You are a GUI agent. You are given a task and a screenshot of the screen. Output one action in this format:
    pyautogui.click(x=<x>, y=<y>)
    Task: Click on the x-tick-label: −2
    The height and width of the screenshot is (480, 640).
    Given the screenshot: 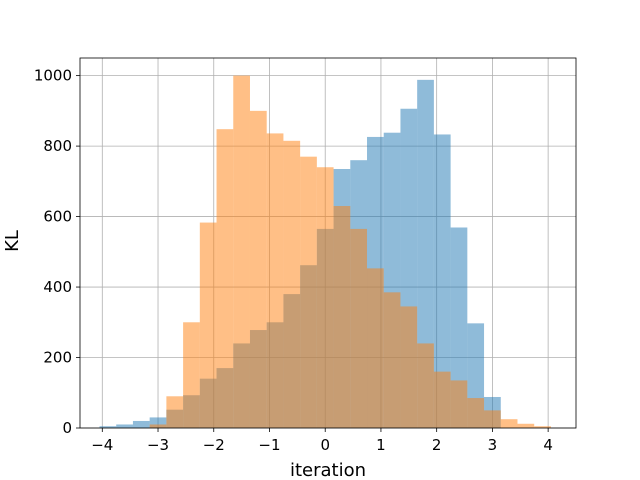 What is the action you would take?
    pyautogui.click(x=214, y=445)
    